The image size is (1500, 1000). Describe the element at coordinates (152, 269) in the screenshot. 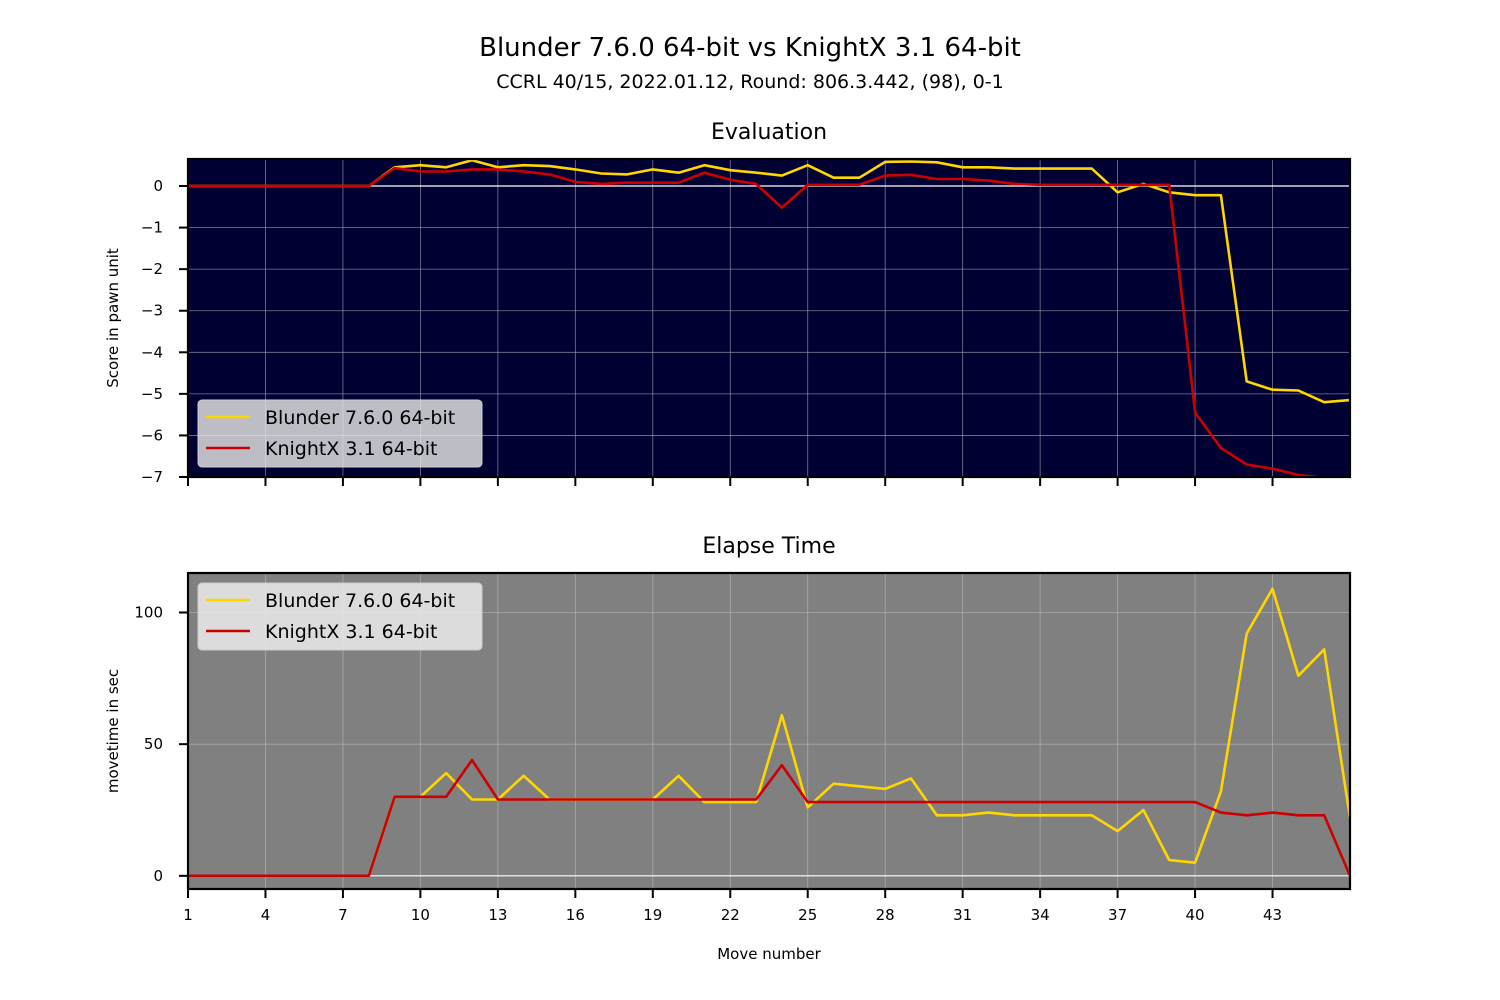

I see `y-tick-label: −2` at that location.